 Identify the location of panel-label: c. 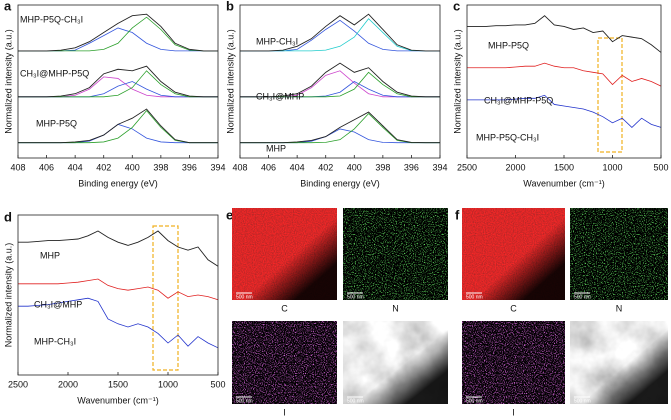
(456, 6).